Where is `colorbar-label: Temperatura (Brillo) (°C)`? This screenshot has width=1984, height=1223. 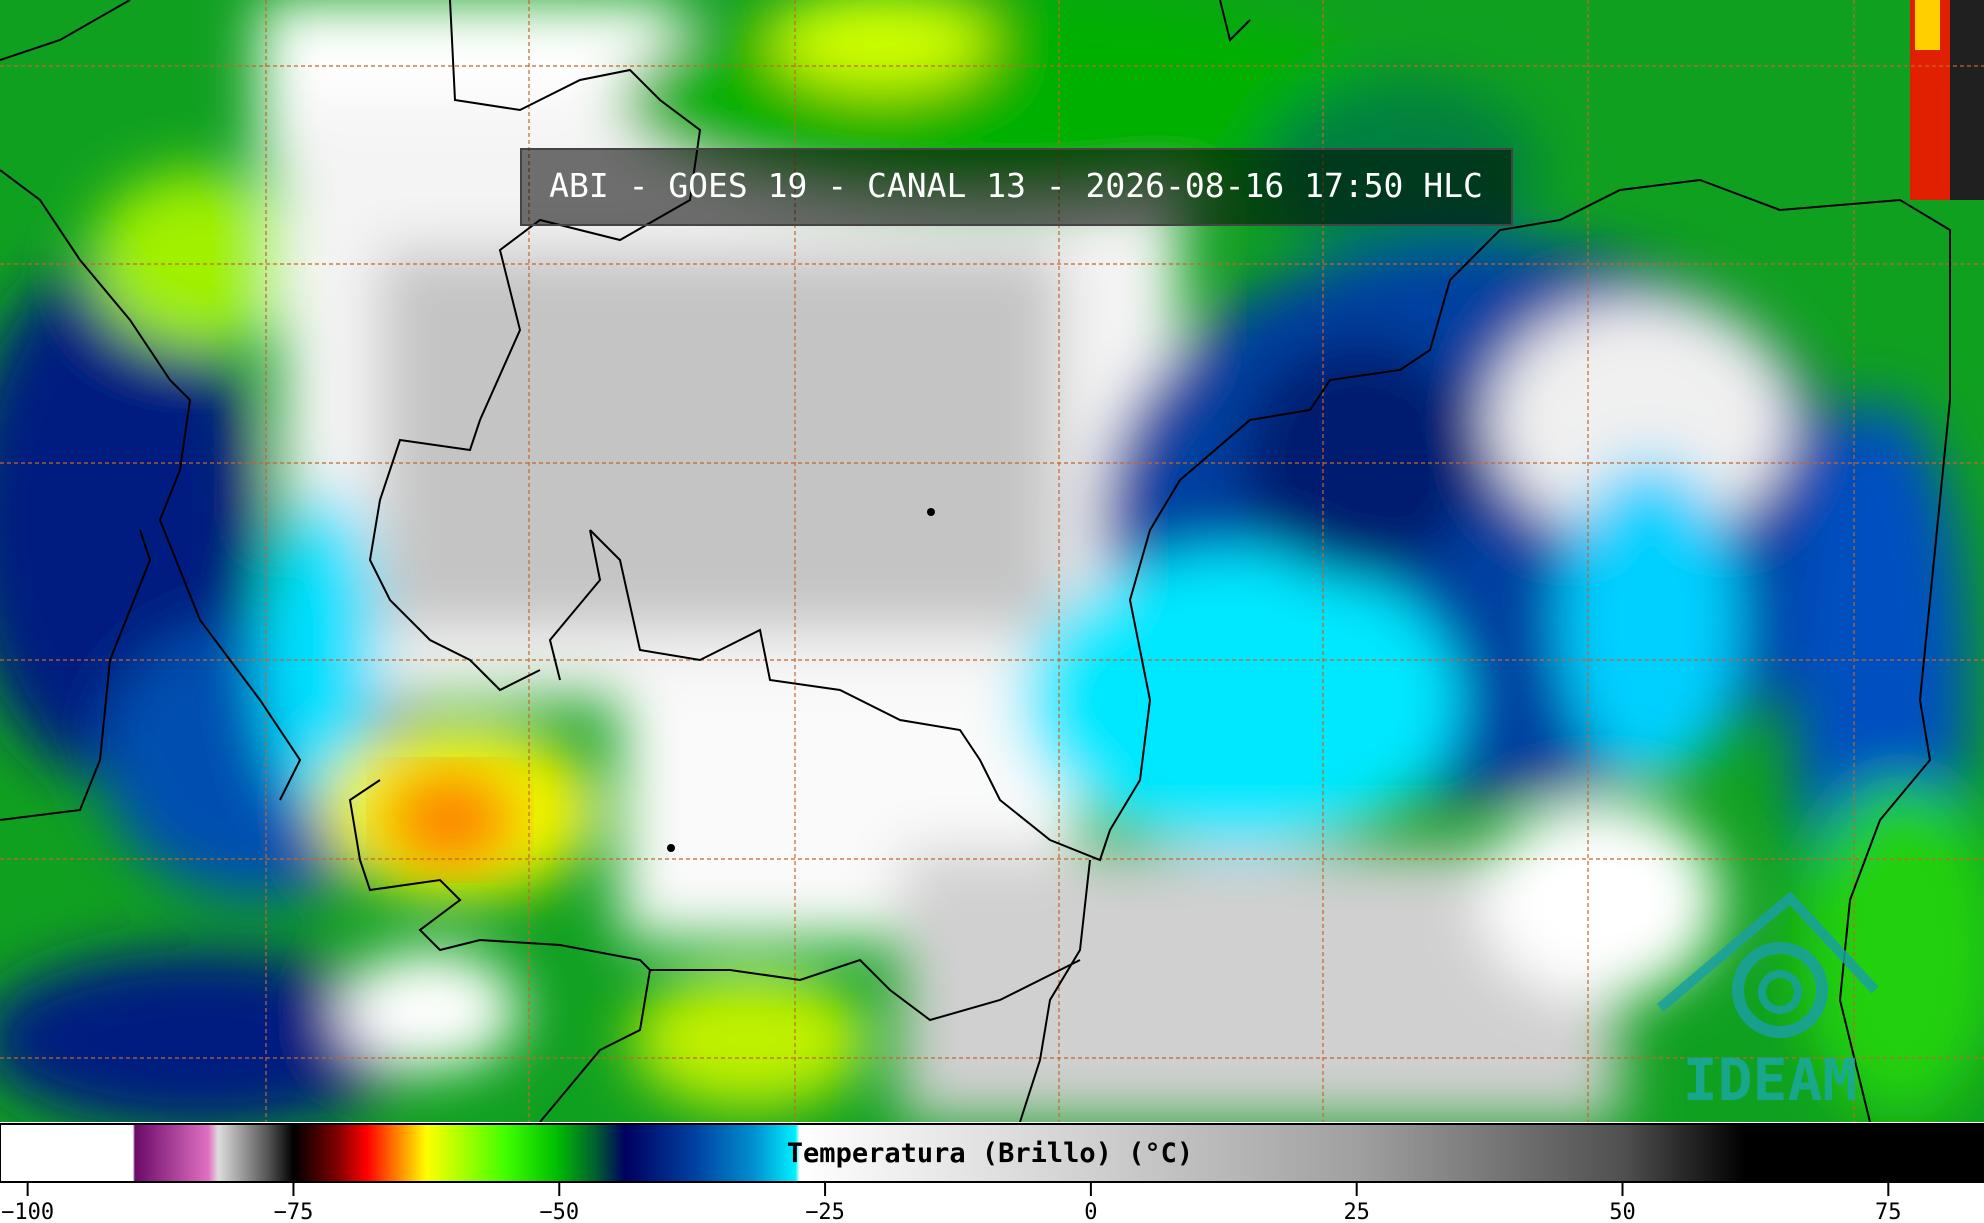 colorbar-label: Temperatura (Brillo) (°C) is located at coordinates (990, 1153).